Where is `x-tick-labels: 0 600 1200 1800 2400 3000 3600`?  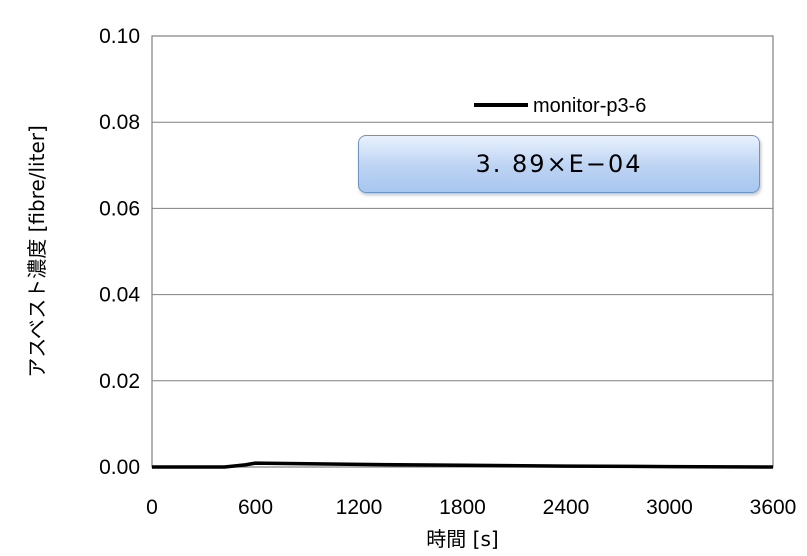 x-tick-labels: 0 600 1200 1800 2400 3000 3600 is located at coordinates (471, 507).